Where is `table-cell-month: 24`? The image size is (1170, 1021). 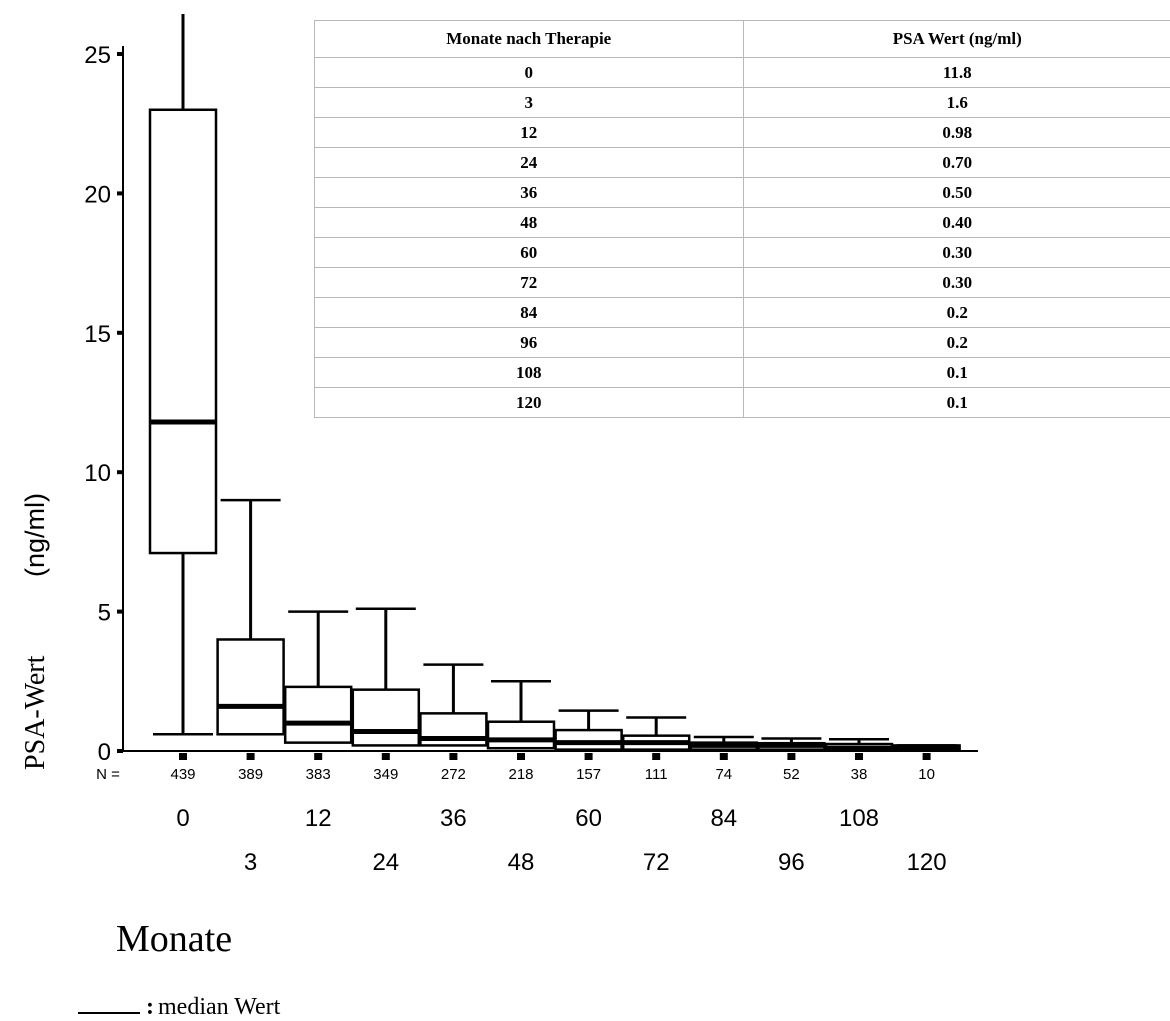 table-cell-month: 24 is located at coordinates (529, 162).